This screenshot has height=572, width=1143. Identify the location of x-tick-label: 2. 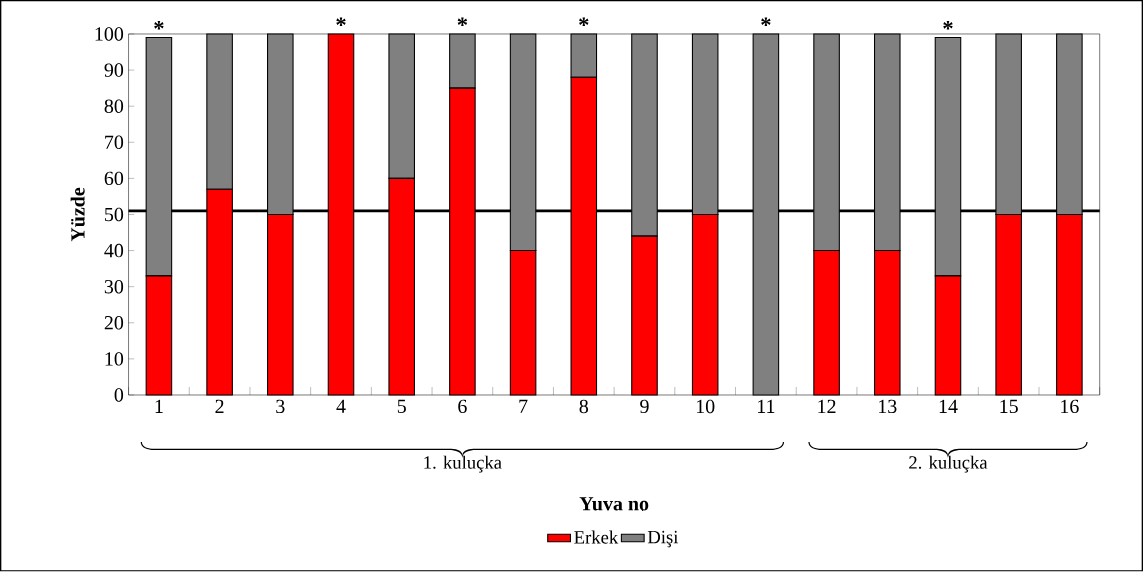
(219, 406).